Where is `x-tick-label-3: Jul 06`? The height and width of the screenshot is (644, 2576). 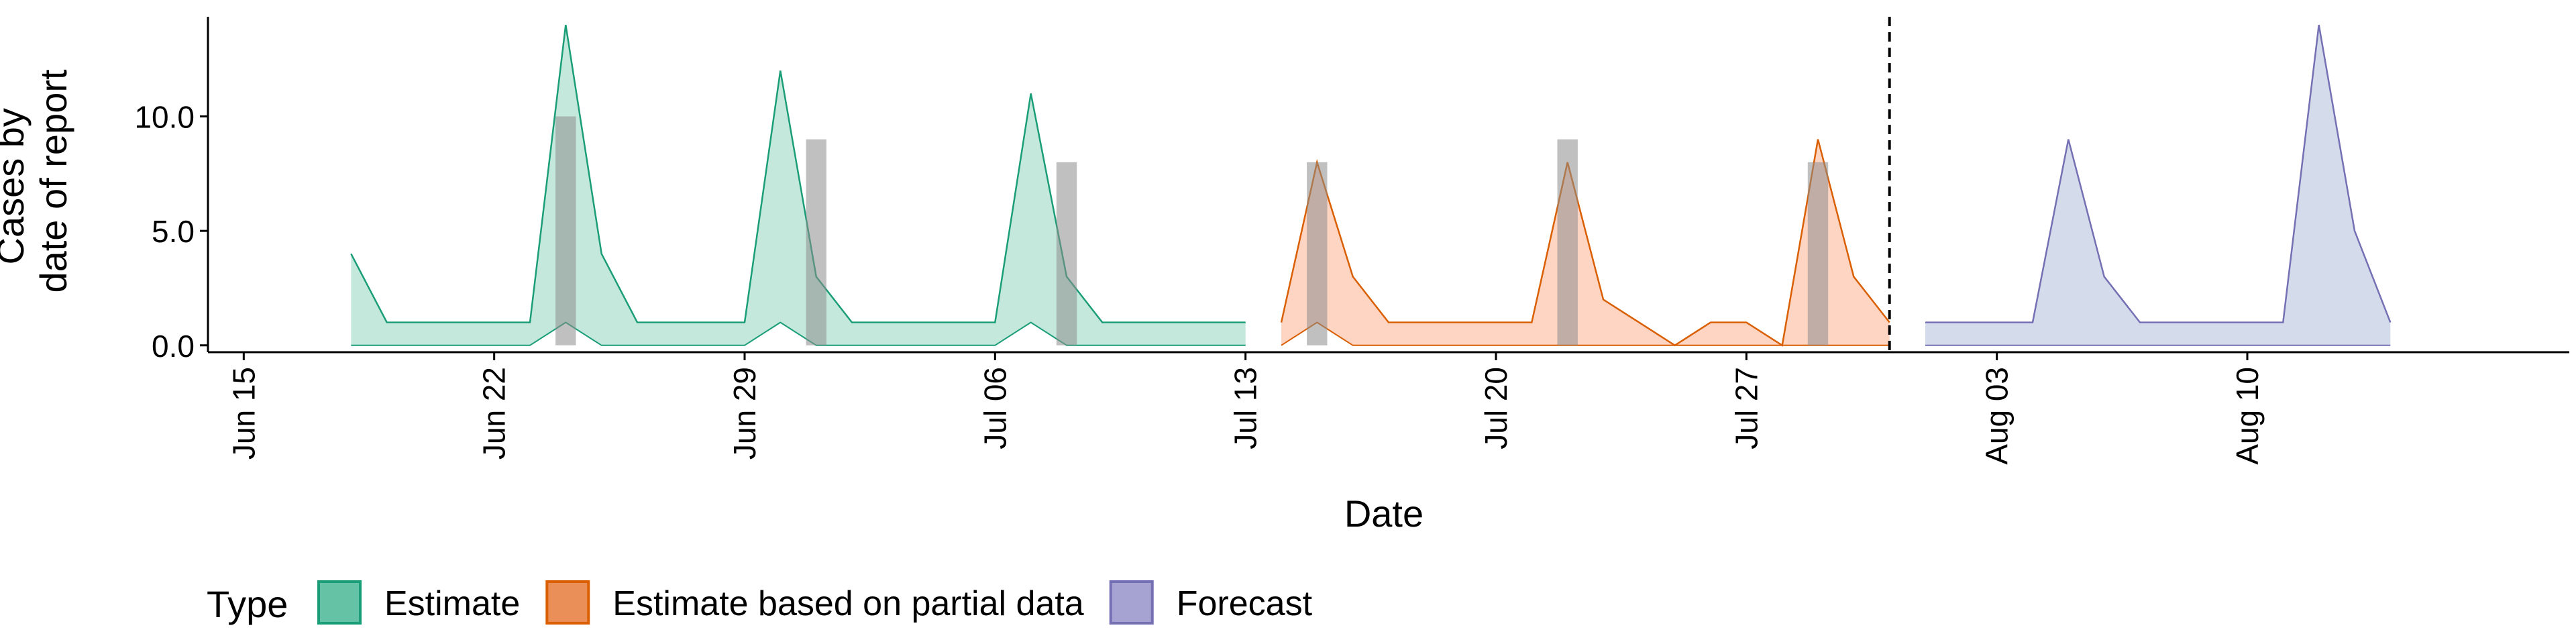 x-tick-label-3: Jul 06 is located at coordinates (994, 408).